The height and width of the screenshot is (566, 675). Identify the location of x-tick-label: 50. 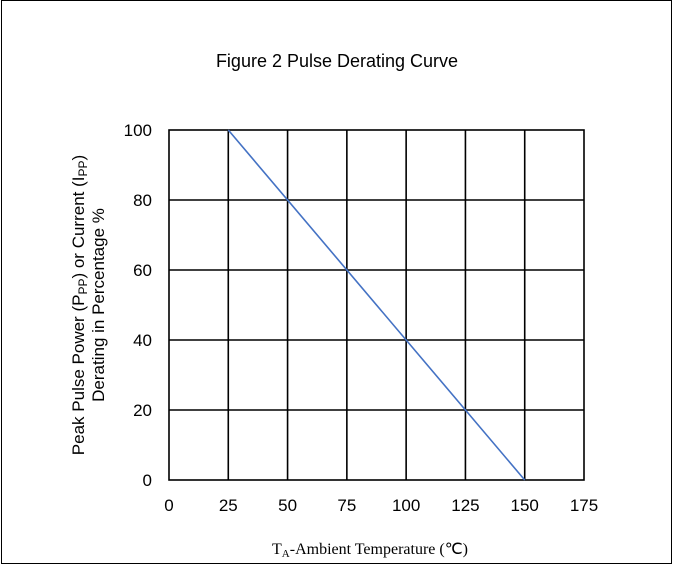
(287, 505).